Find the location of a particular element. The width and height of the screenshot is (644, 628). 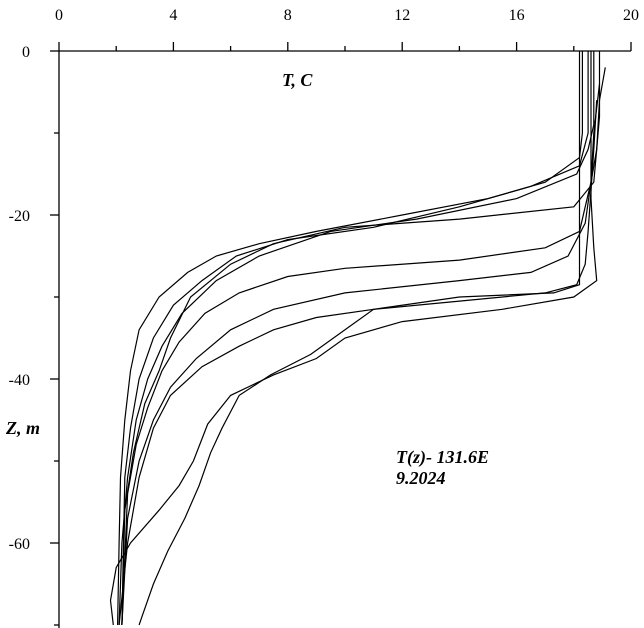

x-tick-label: 16 is located at coordinates (517, 15).